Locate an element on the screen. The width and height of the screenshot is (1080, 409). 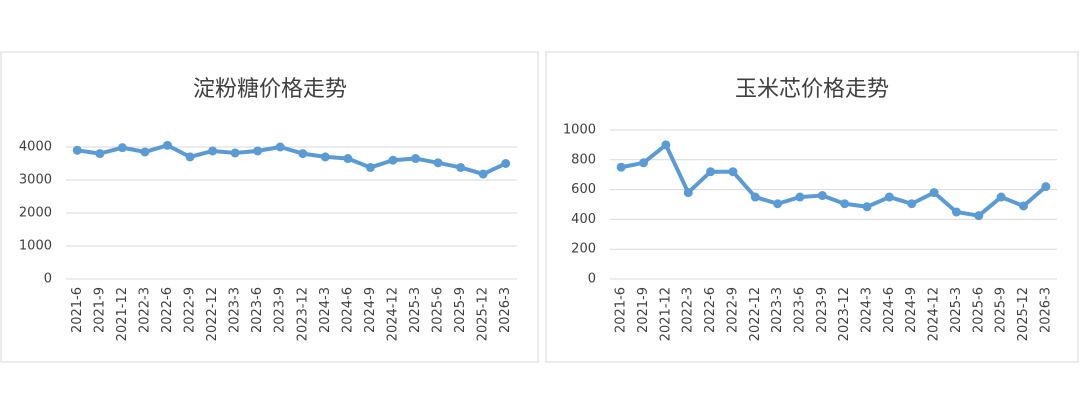
y-tick-label: 200 is located at coordinates (583, 249).